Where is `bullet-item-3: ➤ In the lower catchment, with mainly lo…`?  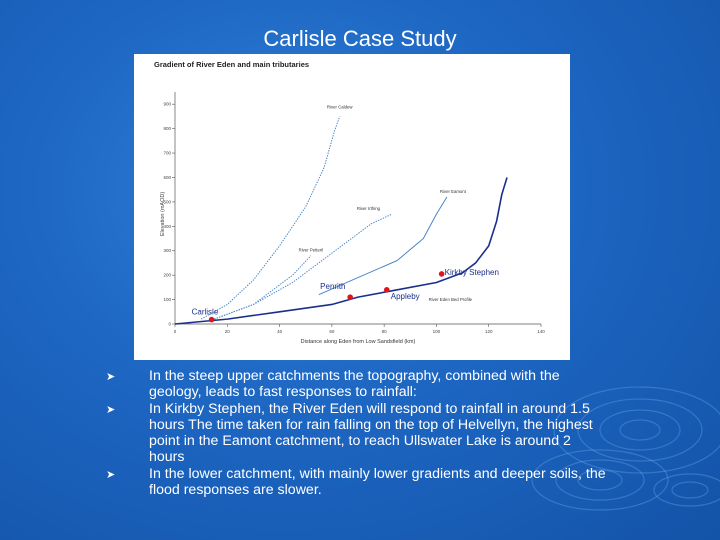 bullet-item-3: ➤ In the lower catchment, with mainly lo… is located at coordinates (356, 482).